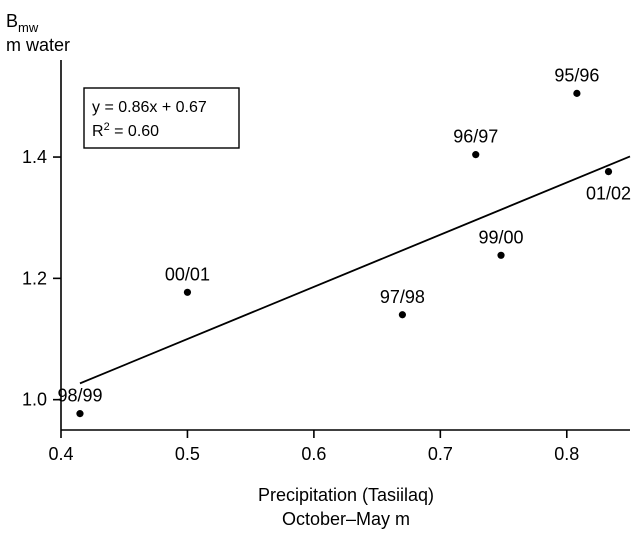 The height and width of the screenshot is (535, 636). What do you see at coordinates (60, 454) in the screenshot?
I see `x-tick-label: 0.4` at bounding box center [60, 454].